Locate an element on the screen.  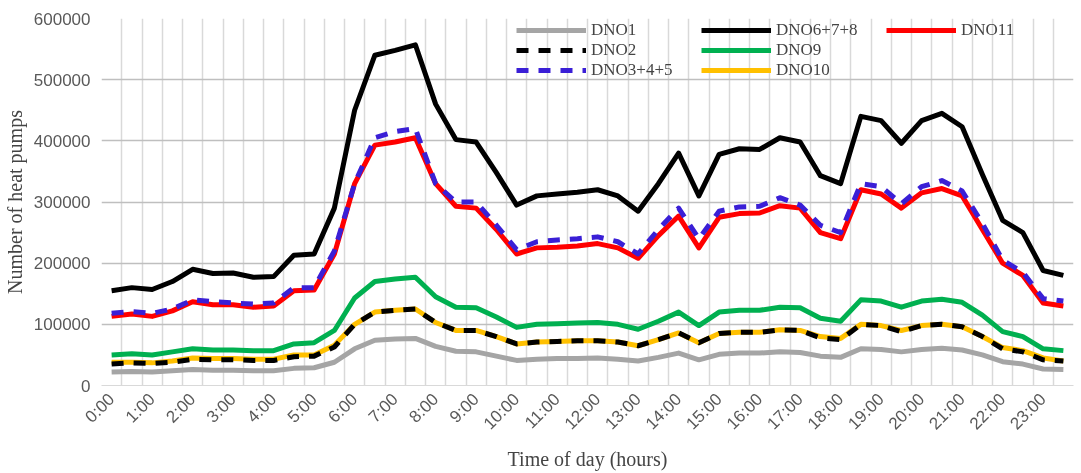
legend-label: DNO9 is located at coordinates (799, 50).